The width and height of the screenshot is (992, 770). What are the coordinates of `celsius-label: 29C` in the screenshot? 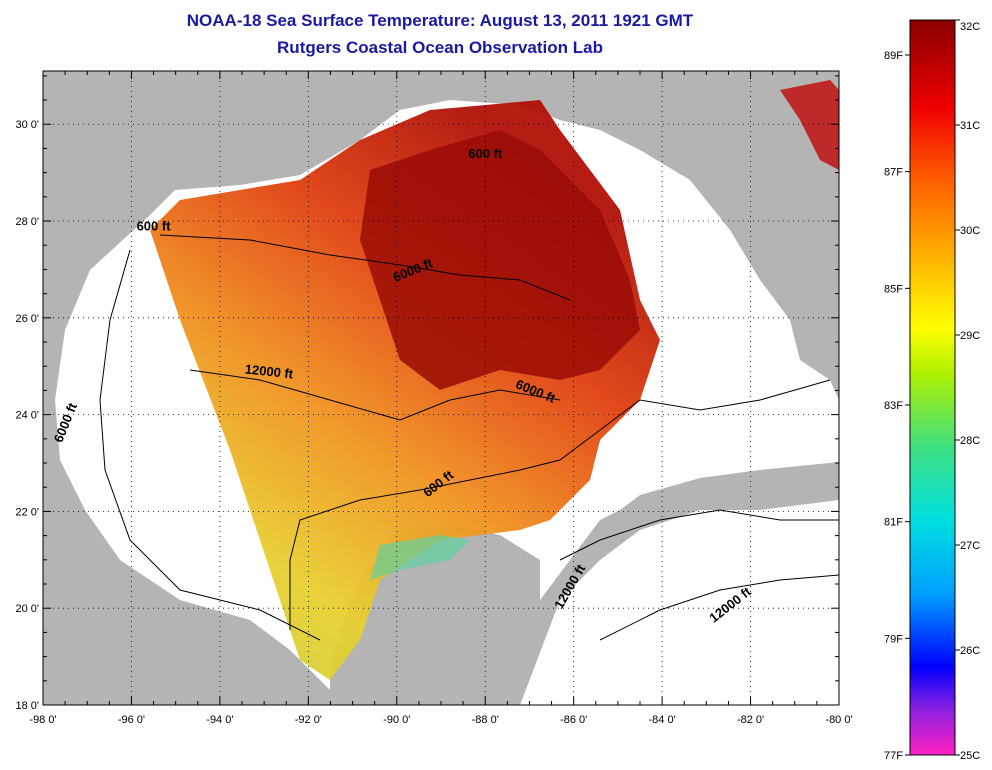 It's located at (970, 336).